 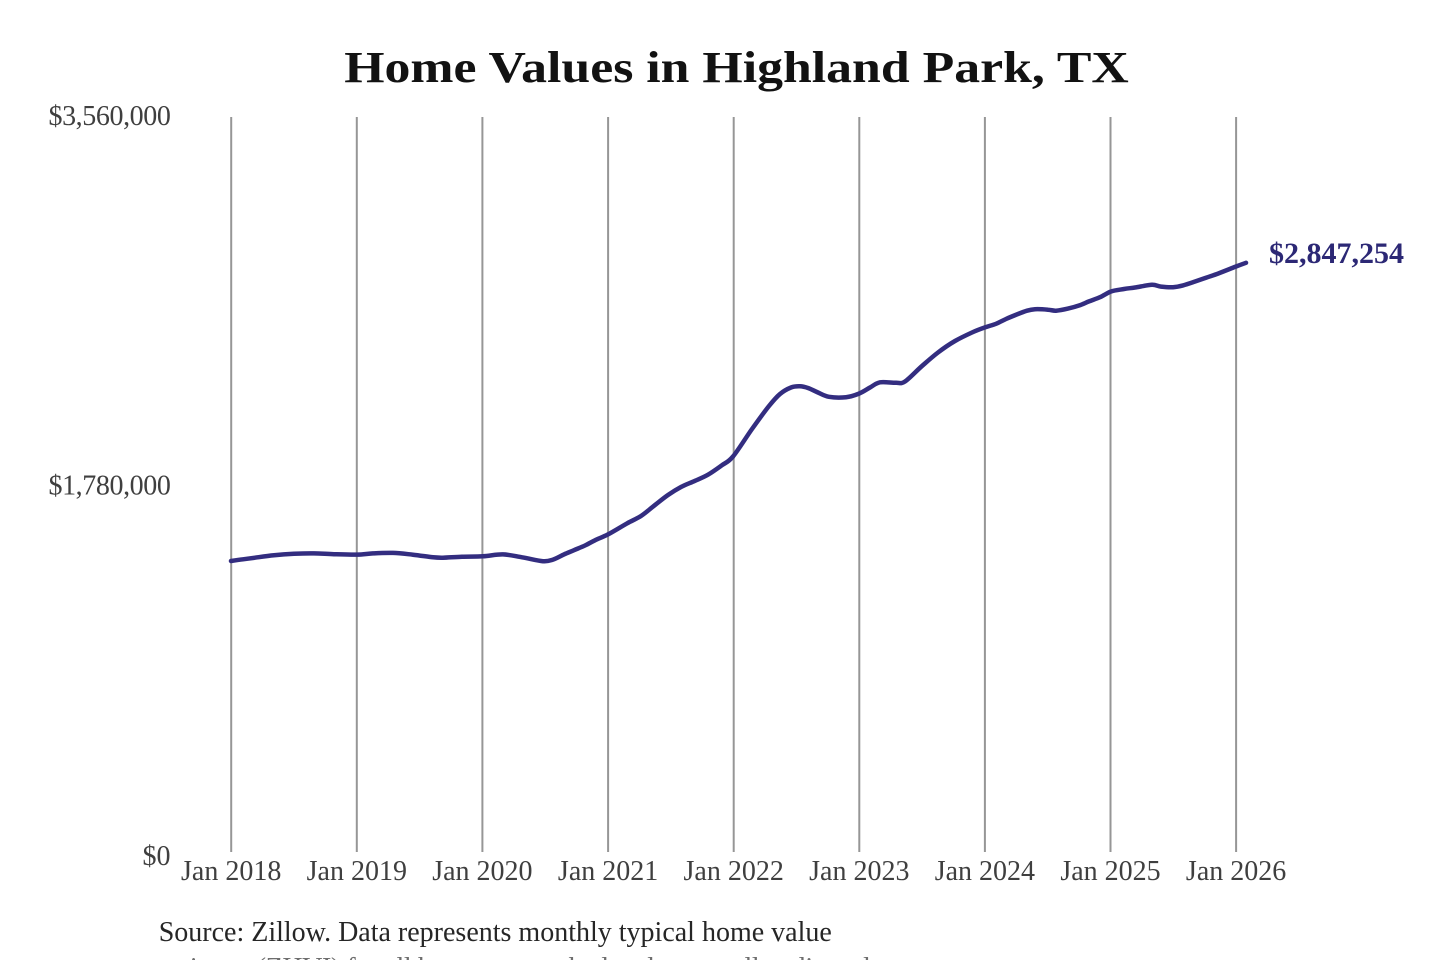 What do you see at coordinates (608, 871) in the screenshot?
I see `svg-text: Jan 2021` at bounding box center [608, 871].